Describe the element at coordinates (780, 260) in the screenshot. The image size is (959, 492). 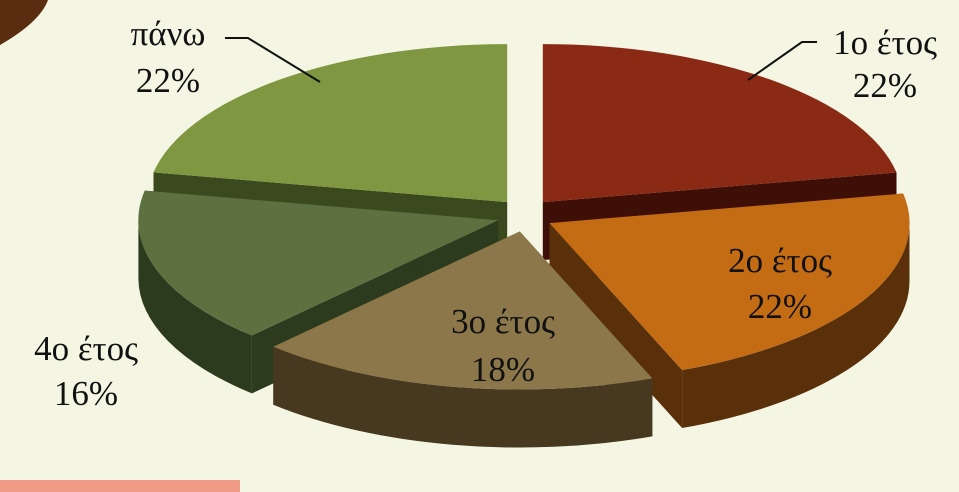
I see `label-slice-2-name: 2ο έτος` at that location.